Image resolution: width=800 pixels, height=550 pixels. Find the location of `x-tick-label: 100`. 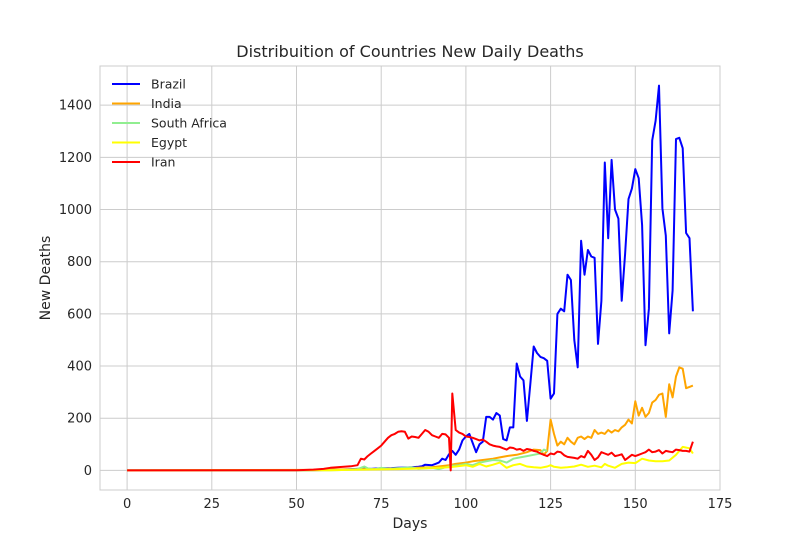

x-tick-label: 100 is located at coordinates (465, 504).